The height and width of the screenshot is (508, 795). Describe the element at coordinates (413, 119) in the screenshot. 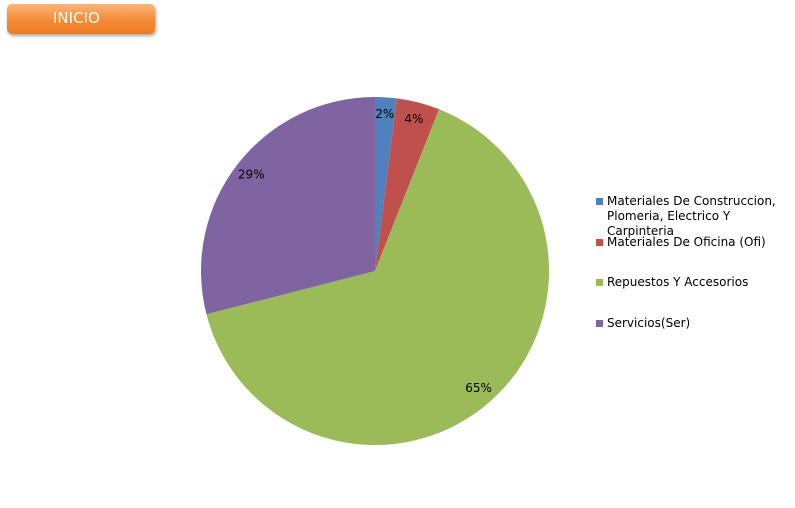

I see `data-label: 4%` at that location.